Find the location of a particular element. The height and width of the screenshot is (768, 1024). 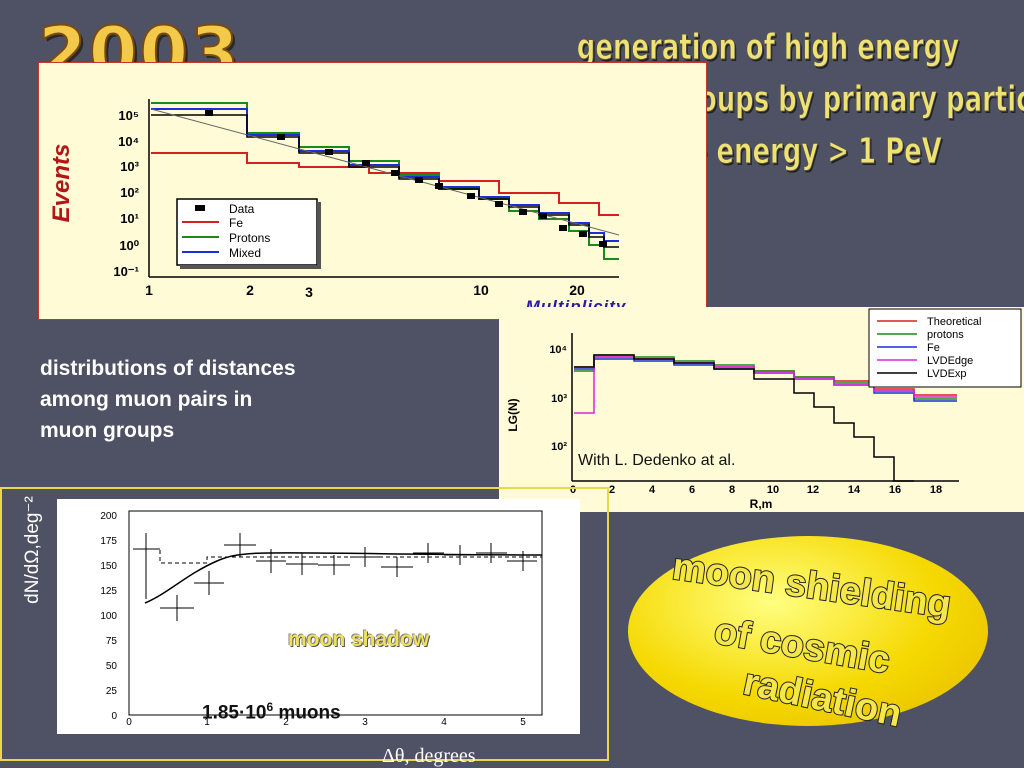

chart3-frame is located at coordinates (335, 613).